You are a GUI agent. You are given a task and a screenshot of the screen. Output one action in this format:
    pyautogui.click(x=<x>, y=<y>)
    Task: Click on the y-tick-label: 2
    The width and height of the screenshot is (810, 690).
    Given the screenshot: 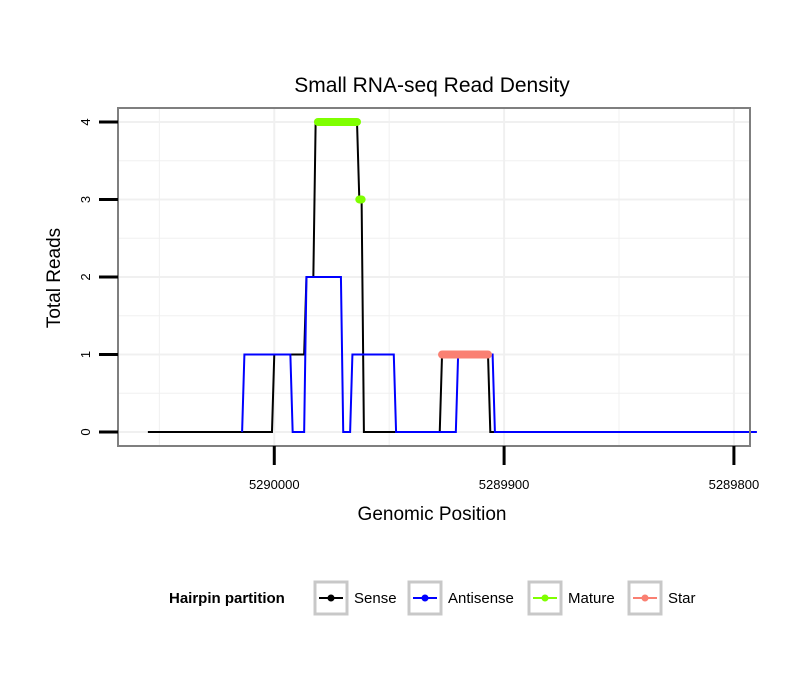 What is the action you would take?
    pyautogui.click(x=85, y=276)
    